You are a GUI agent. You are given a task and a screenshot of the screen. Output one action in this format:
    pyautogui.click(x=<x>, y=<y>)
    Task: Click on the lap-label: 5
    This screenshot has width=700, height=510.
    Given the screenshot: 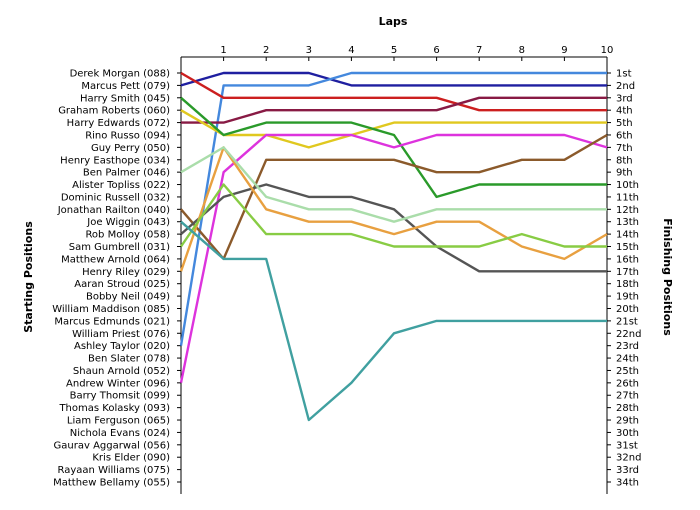 What is the action you would take?
    pyautogui.click(x=394, y=50)
    